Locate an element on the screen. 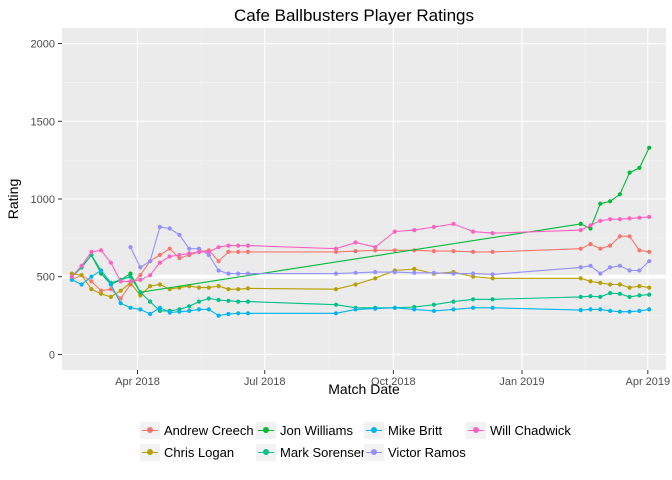 The width and height of the screenshot is (672, 480). y-tick-label: 0 is located at coordinates (52, 355).